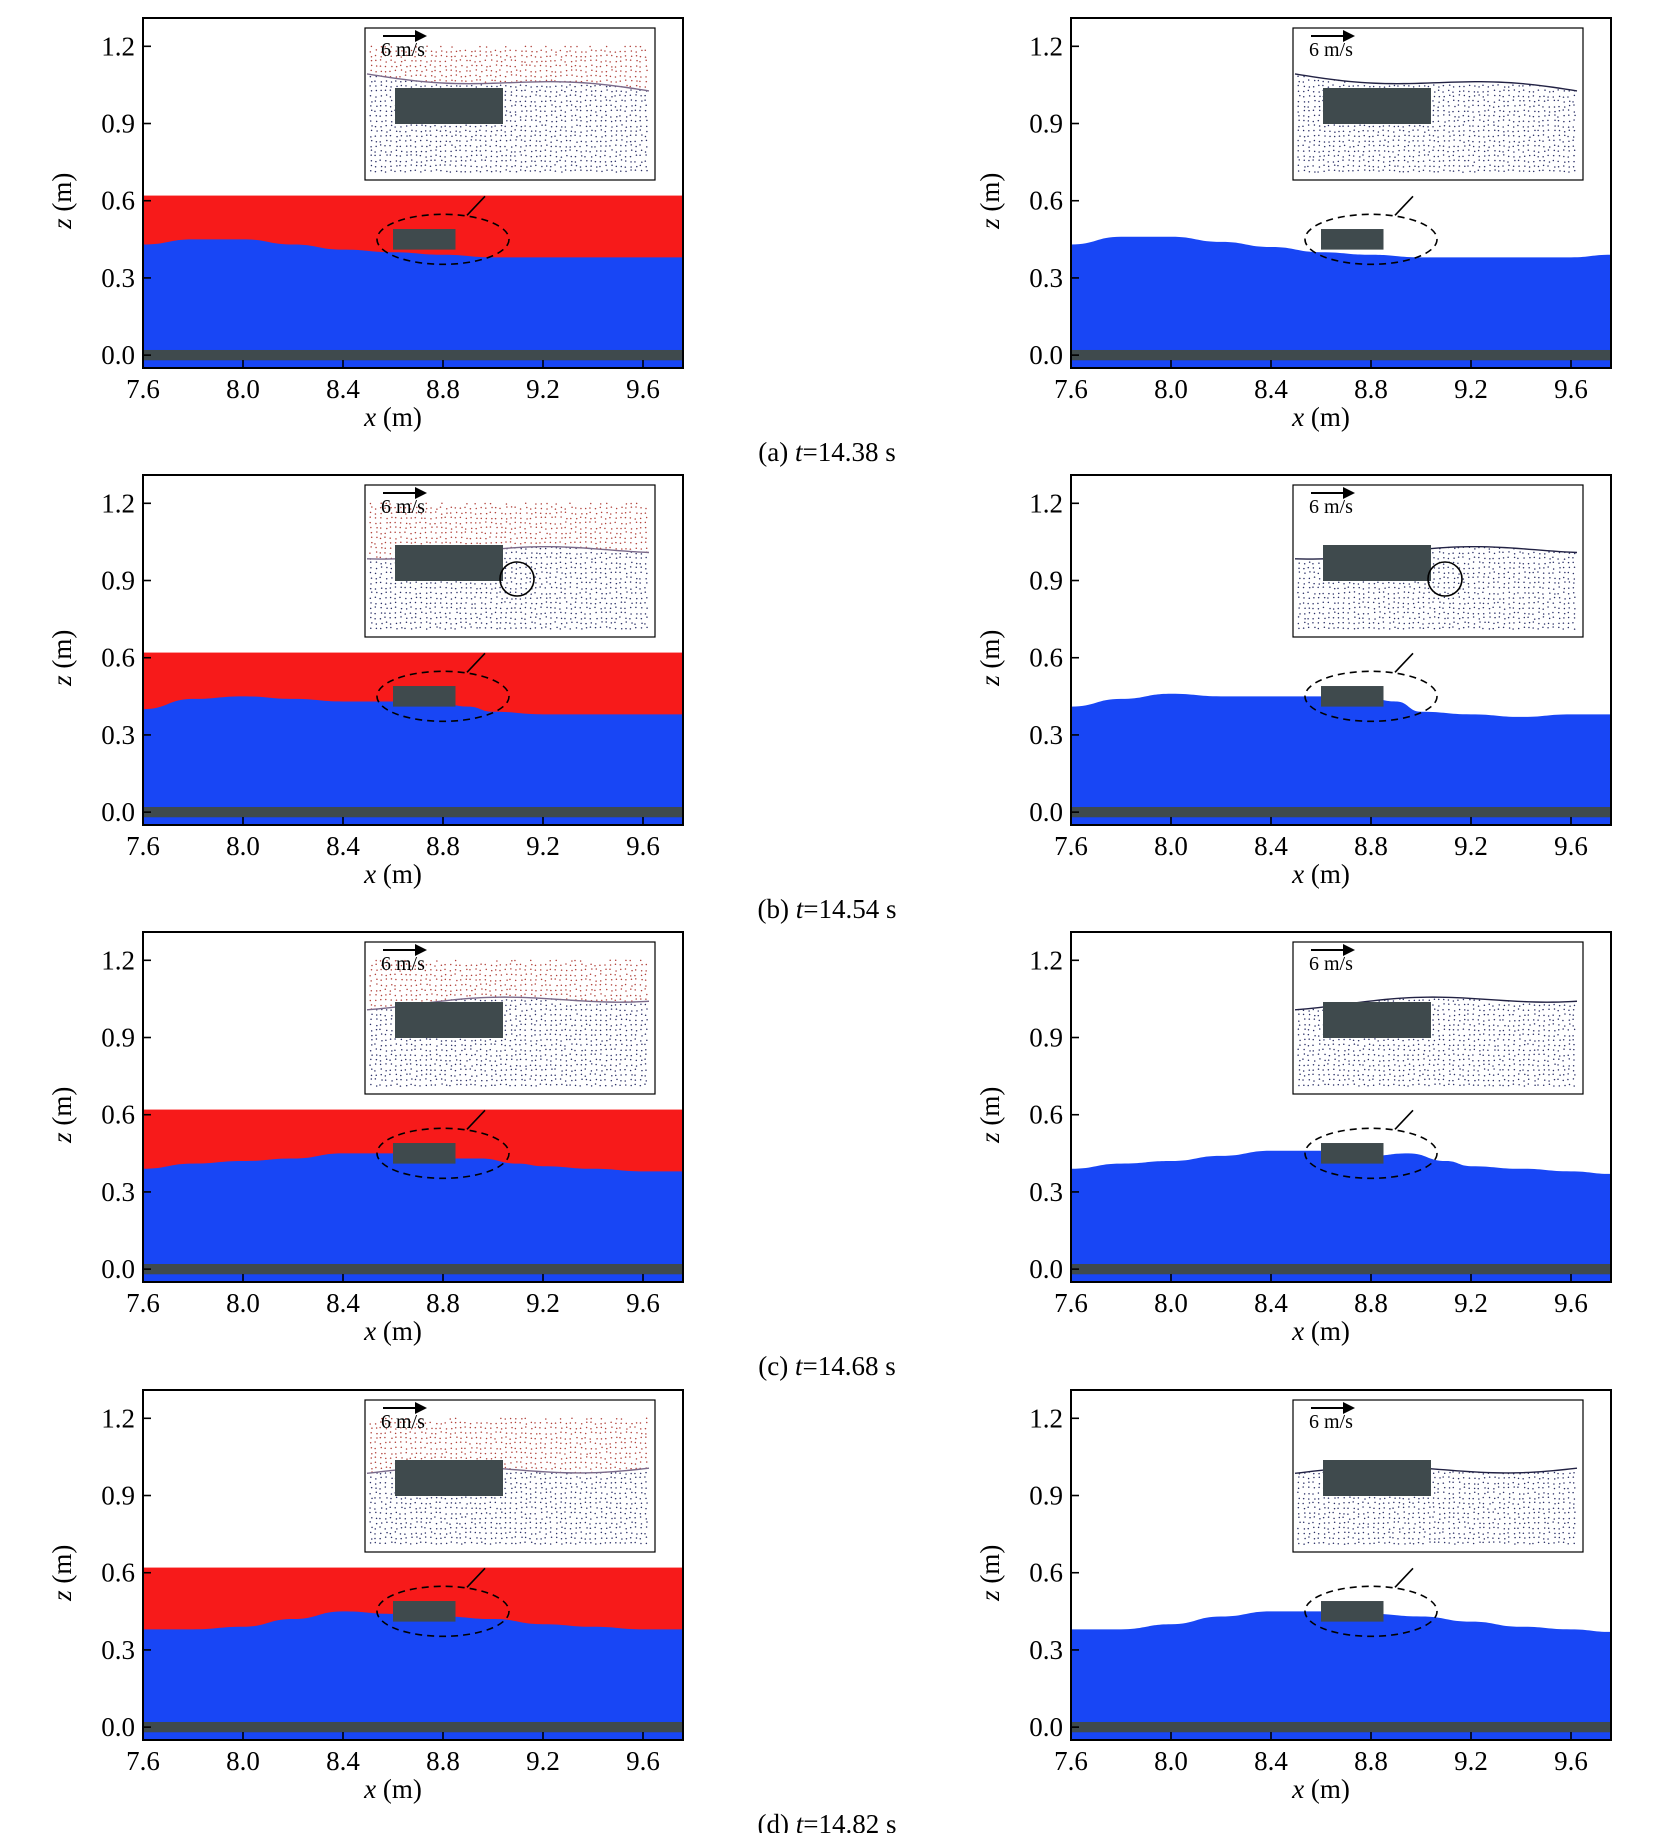  I want to click on x-axis-var: x, so click(369, 1789).